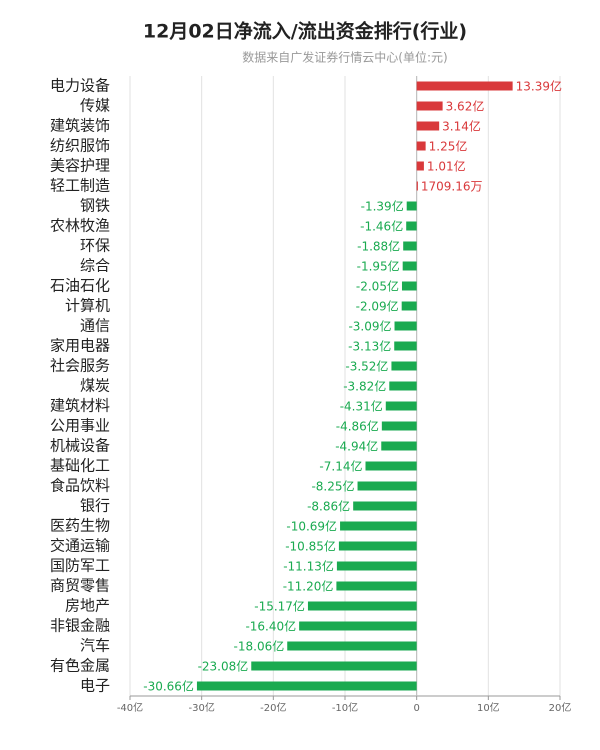 This screenshot has height=750, width=600. I want to click on value-label: -1.88亿, so click(378, 246).